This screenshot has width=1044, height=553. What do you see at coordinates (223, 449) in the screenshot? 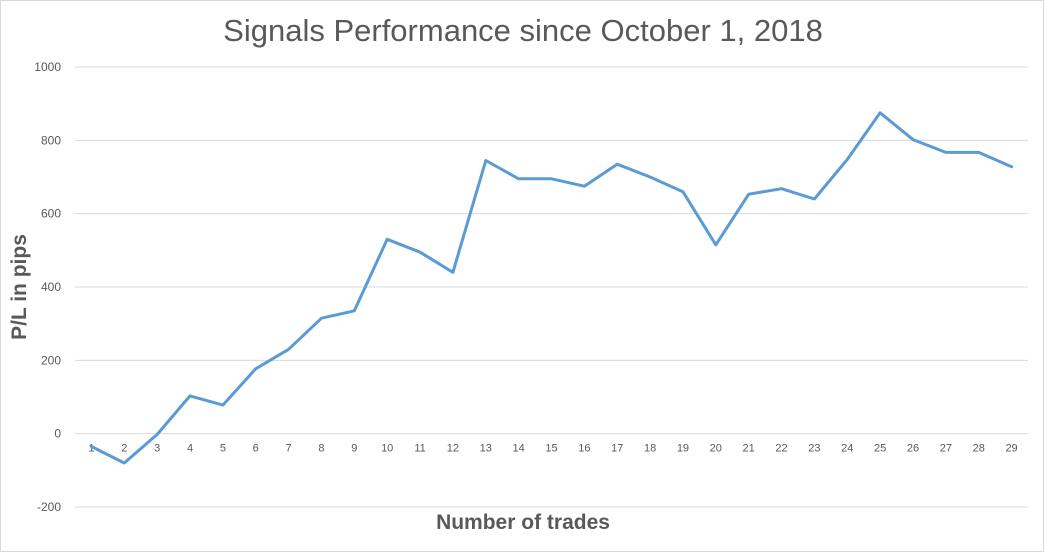
I see `x-tick-label: 5` at bounding box center [223, 449].